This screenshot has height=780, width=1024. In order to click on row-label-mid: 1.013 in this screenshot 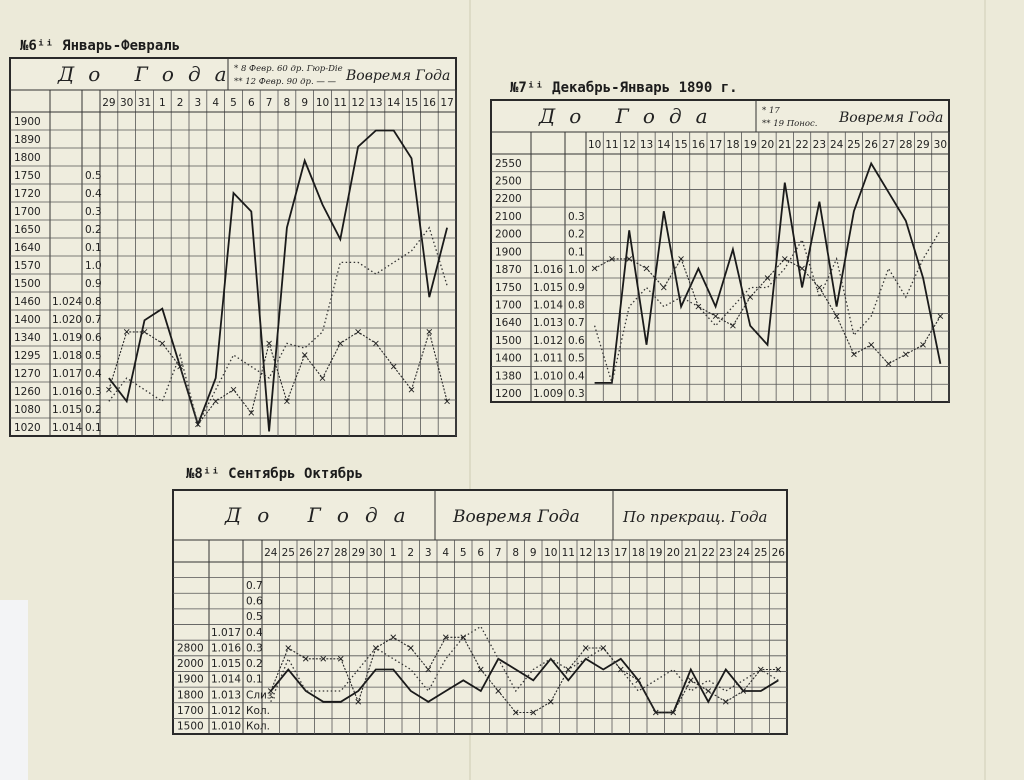, I will do `click(548, 323)`.